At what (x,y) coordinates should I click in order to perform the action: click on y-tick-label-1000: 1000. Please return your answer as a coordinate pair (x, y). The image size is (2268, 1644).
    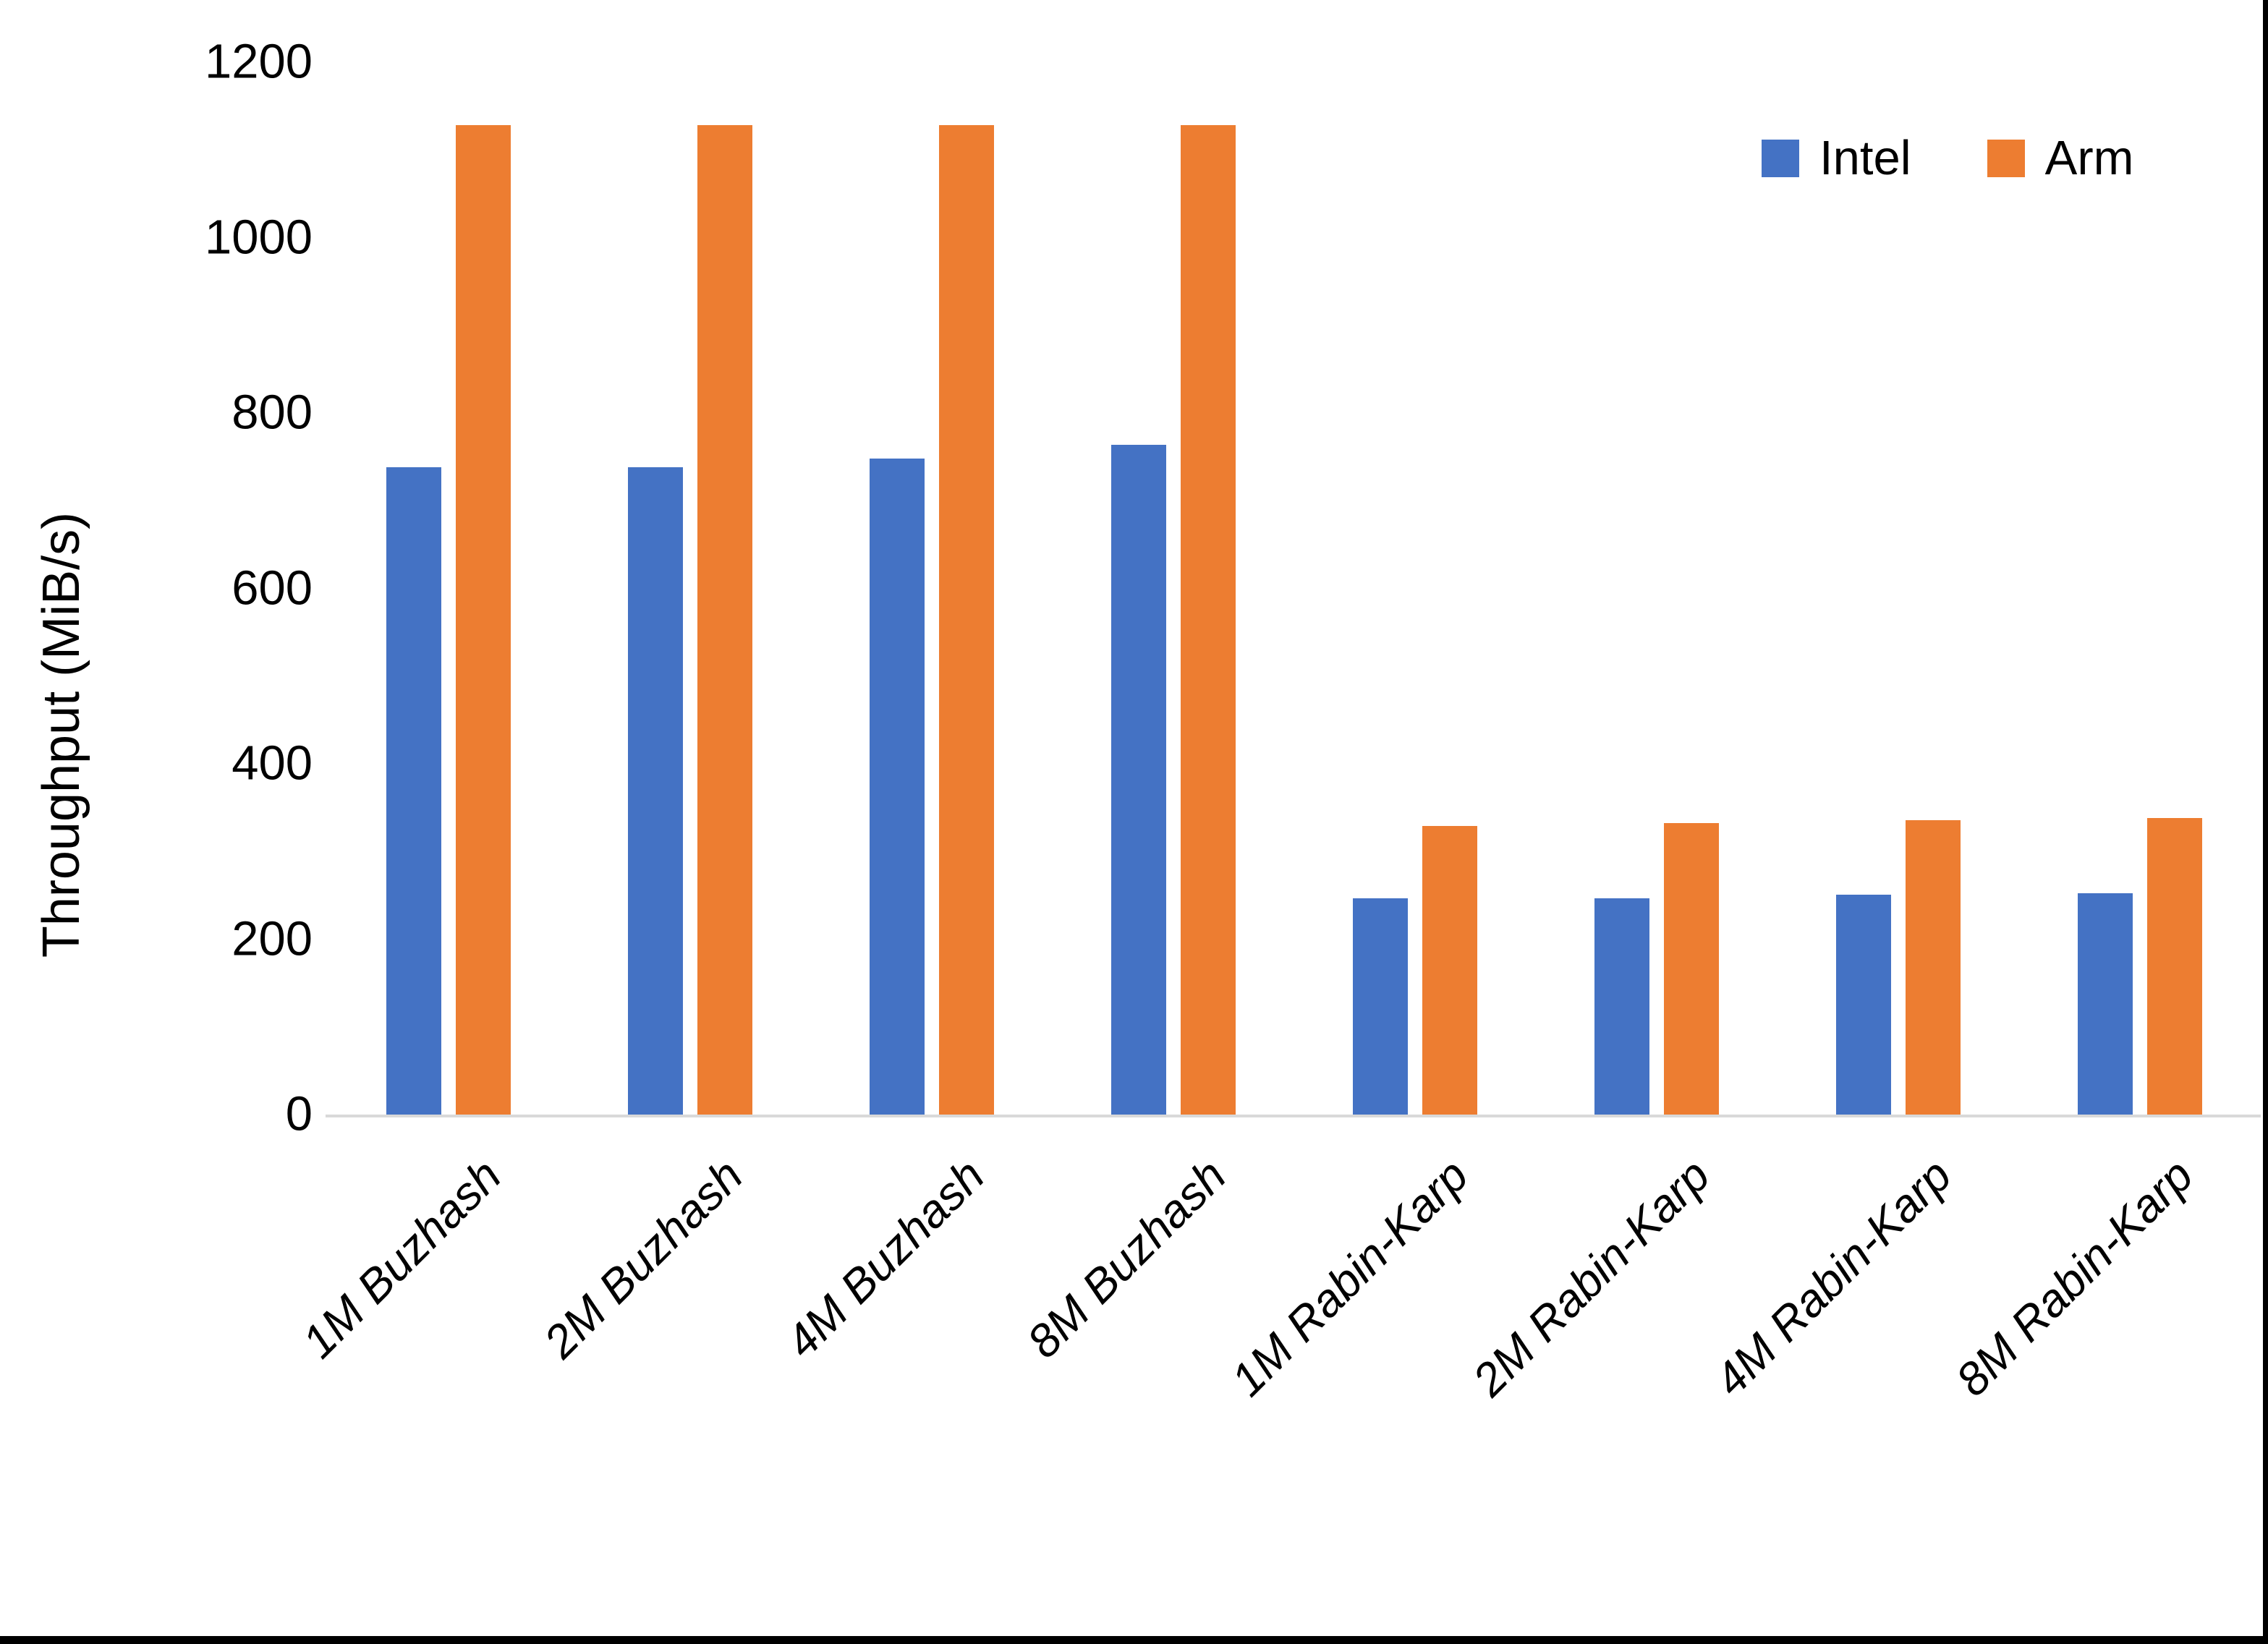
    Looking at the image, I should click on (258, 236).